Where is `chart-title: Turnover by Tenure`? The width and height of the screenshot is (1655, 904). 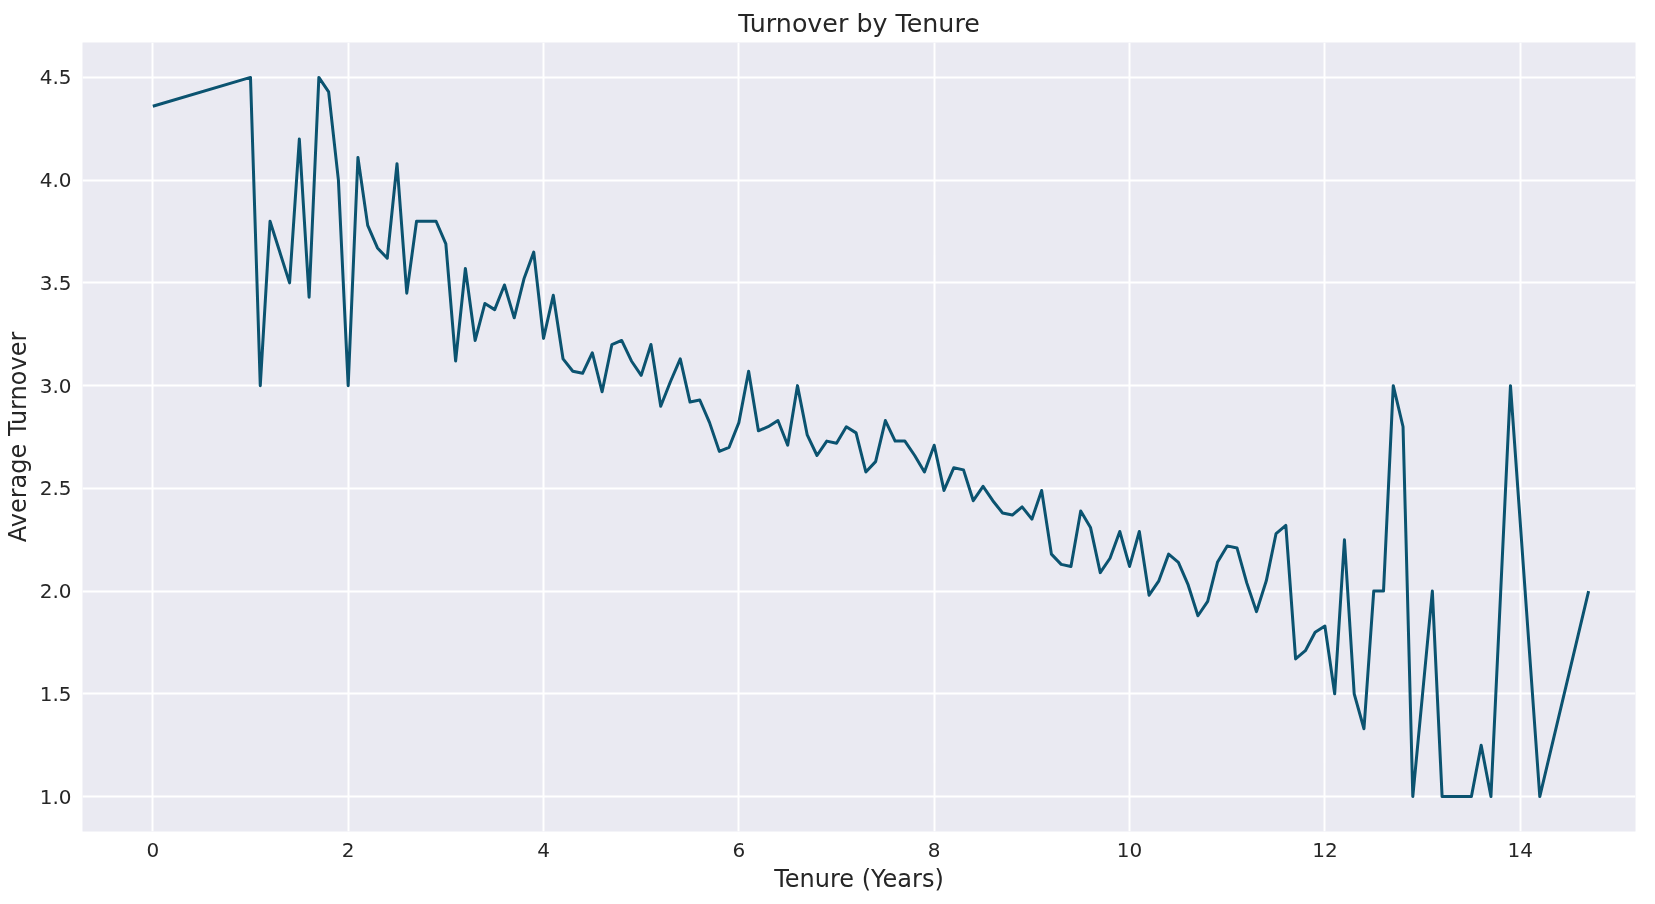
chart-title: Turnover by Tenure is located at coordinates (858, 22).